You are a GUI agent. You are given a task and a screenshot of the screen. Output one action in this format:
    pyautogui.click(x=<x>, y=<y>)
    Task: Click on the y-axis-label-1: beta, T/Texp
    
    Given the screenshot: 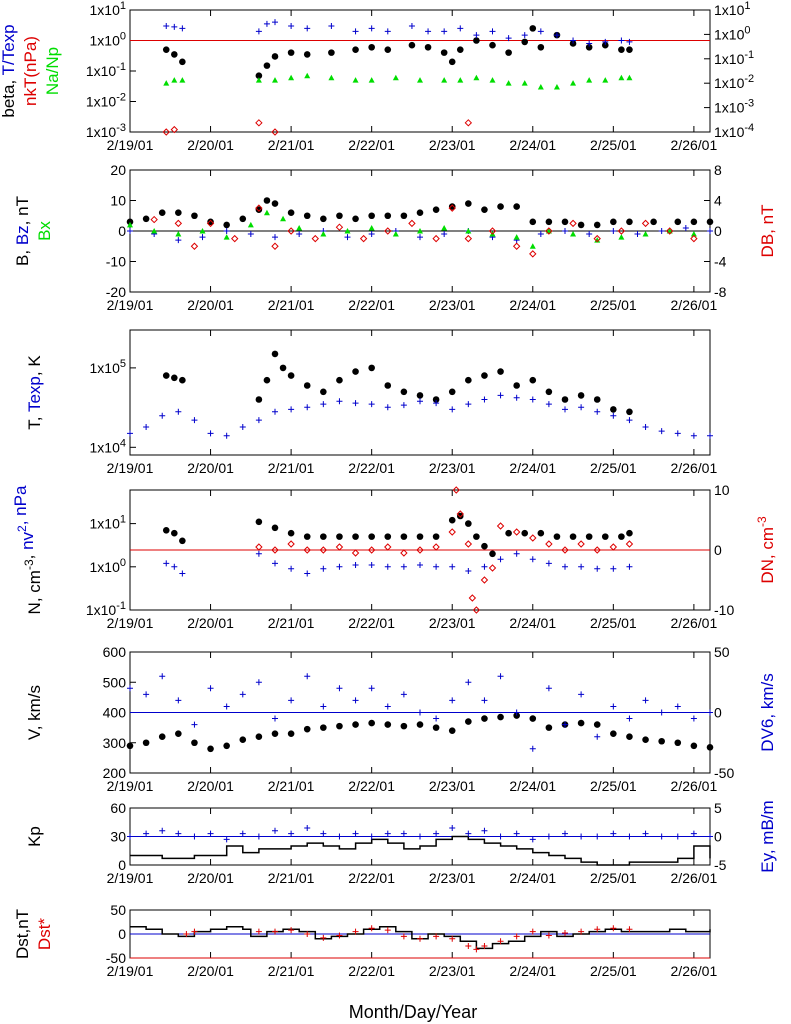 What is the action you would take?
    pyautogui.click(x=9, y=70)
    